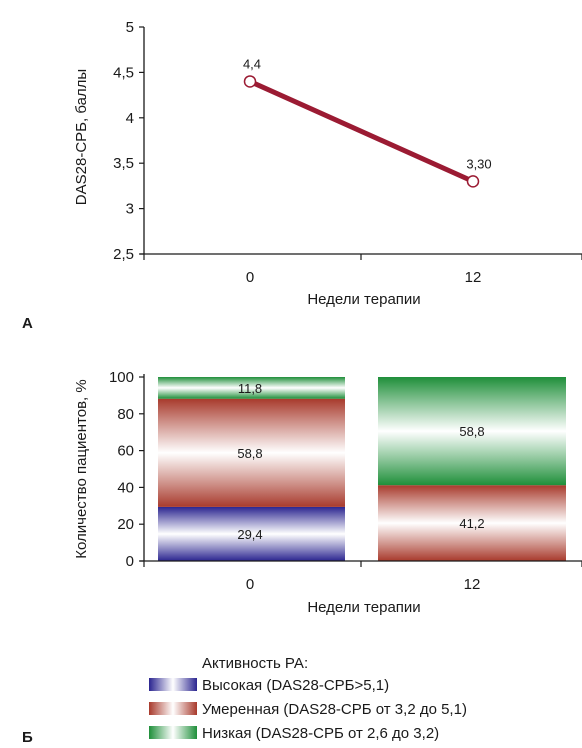 Image resolution: width=582 pixels, height=748 pixels. I want to click on bar-chart-x-axis-label: Недели терапии, so click(363, 607).